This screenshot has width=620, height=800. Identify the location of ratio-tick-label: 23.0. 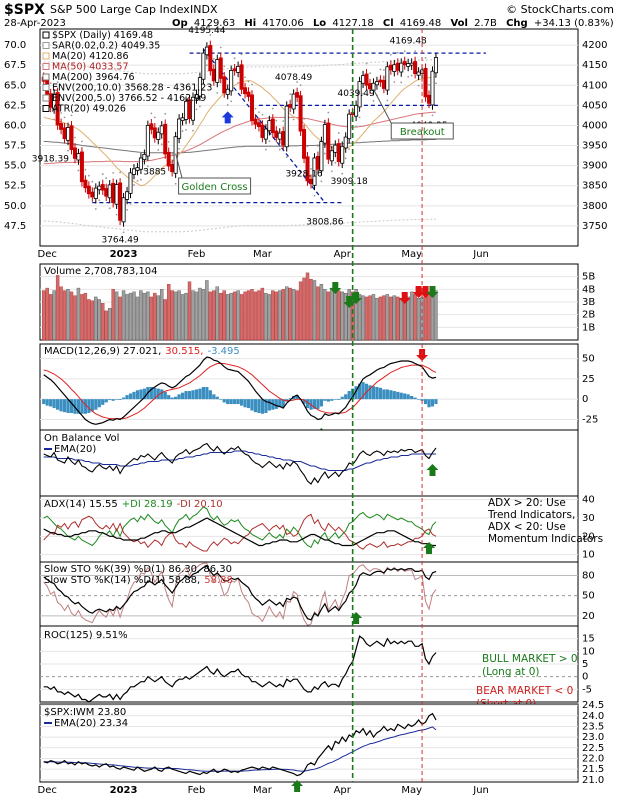
(593, 737).